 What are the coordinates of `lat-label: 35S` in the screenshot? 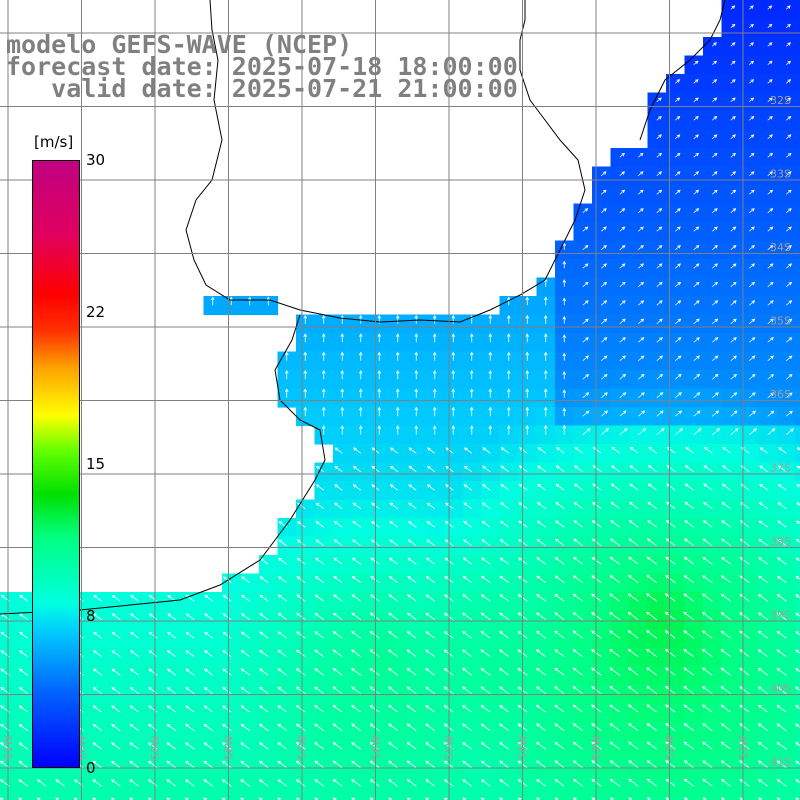 It's located at (780, 321).